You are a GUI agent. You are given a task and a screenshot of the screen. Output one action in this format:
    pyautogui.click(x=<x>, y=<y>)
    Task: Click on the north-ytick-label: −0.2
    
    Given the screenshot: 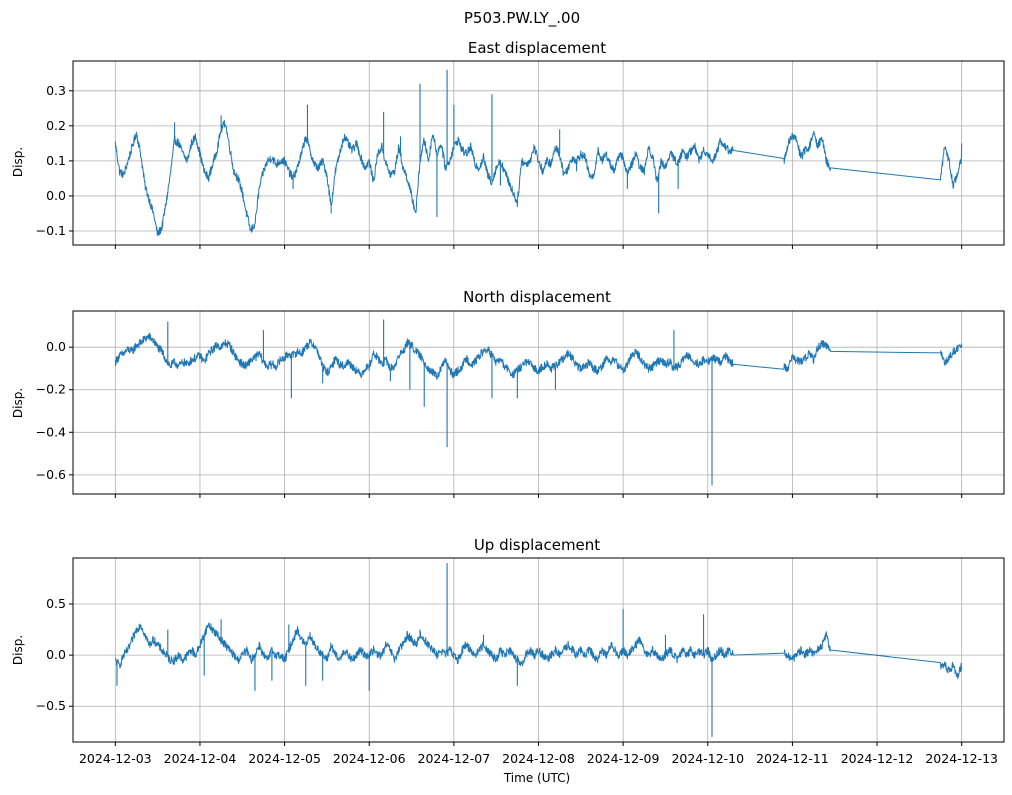 What is the action you would take?
    pyautogui.click(x=51, y=389)
    